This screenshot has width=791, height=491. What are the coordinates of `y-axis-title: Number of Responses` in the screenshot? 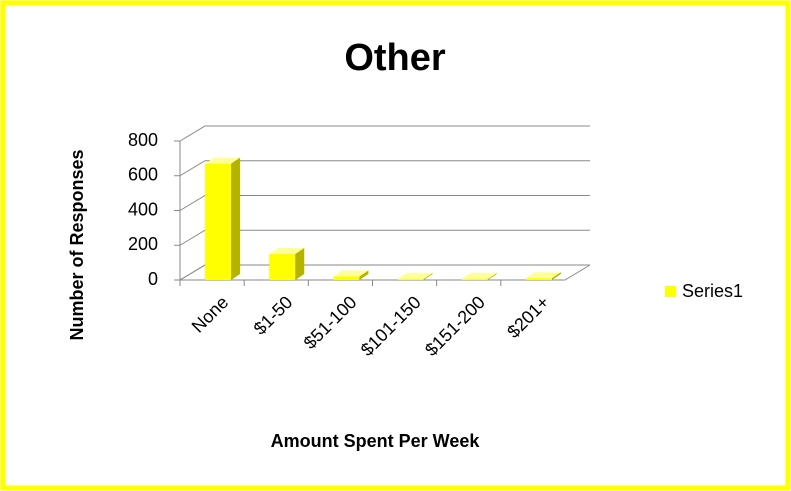 It's located at (77, 244).